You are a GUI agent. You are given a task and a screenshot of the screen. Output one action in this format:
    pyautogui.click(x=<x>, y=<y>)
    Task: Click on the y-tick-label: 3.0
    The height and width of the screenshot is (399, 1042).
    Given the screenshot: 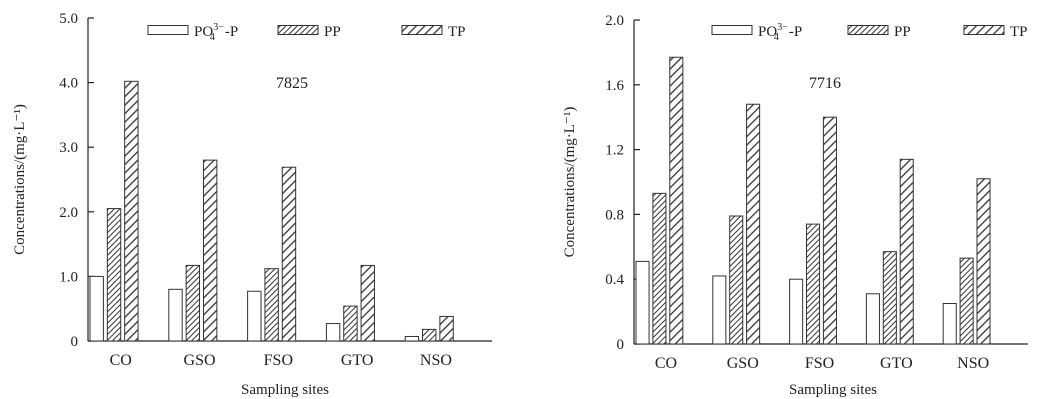 What is the action you would take?
    pyautogui.click(x=68, y=148)
    